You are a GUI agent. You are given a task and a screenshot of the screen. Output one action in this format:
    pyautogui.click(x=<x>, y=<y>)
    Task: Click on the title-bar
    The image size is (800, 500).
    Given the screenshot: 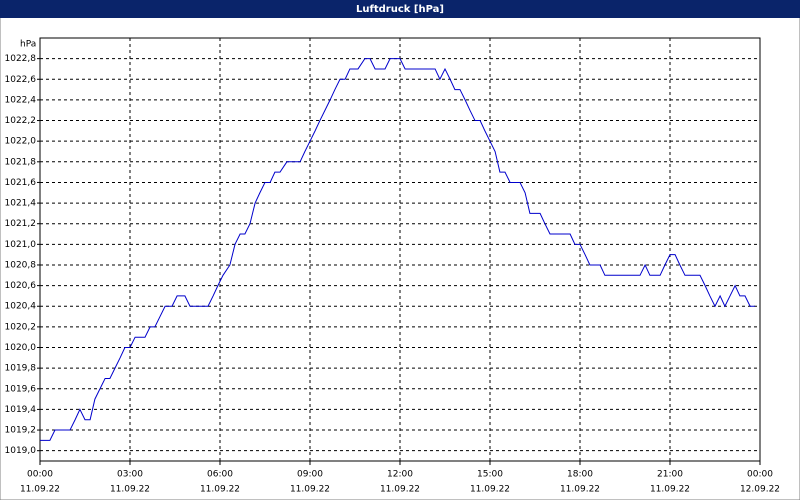 What is the action you would take?
    pyautogui.click(x=400, y=9)
    